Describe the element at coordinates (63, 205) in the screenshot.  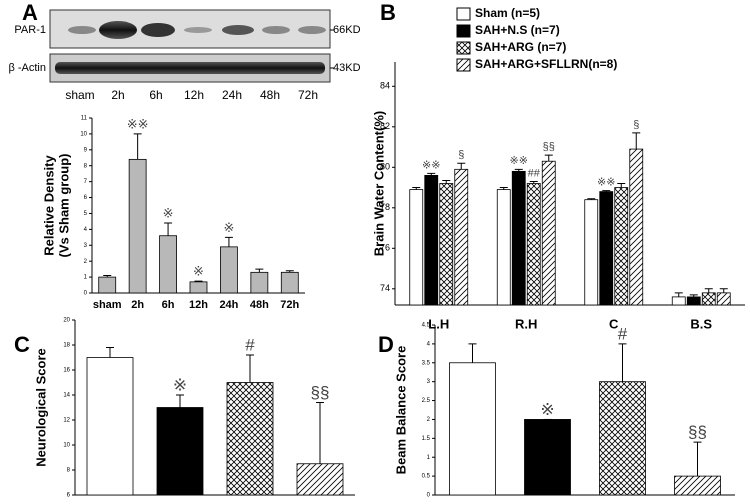
I see `y-axis-label: (Vs Sham group)` at that location.